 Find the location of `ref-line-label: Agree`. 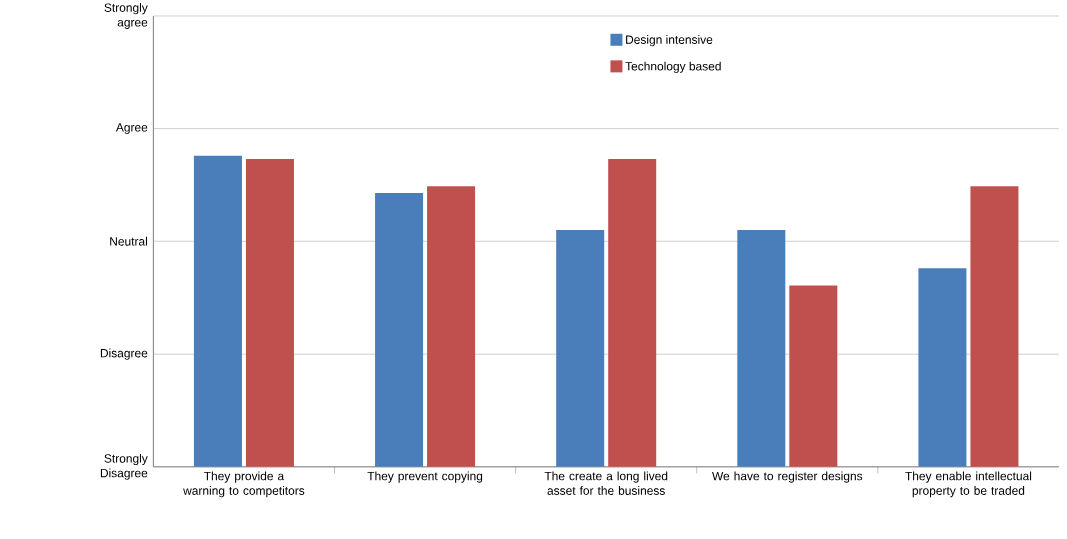

ref-line-label: Agree is located at coordinates (131, 129).